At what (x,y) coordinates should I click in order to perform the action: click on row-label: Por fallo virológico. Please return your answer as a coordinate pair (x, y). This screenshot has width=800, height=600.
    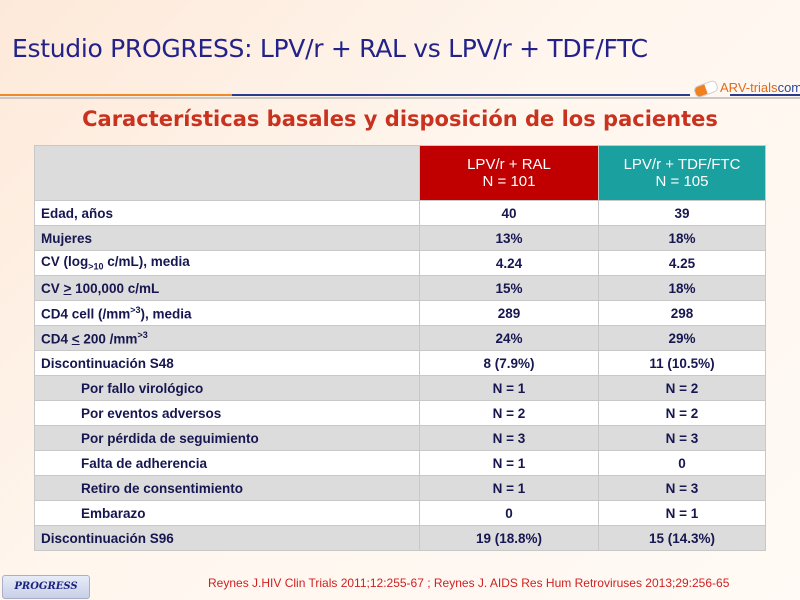
    Looking at the image, I should click on (227, 388).